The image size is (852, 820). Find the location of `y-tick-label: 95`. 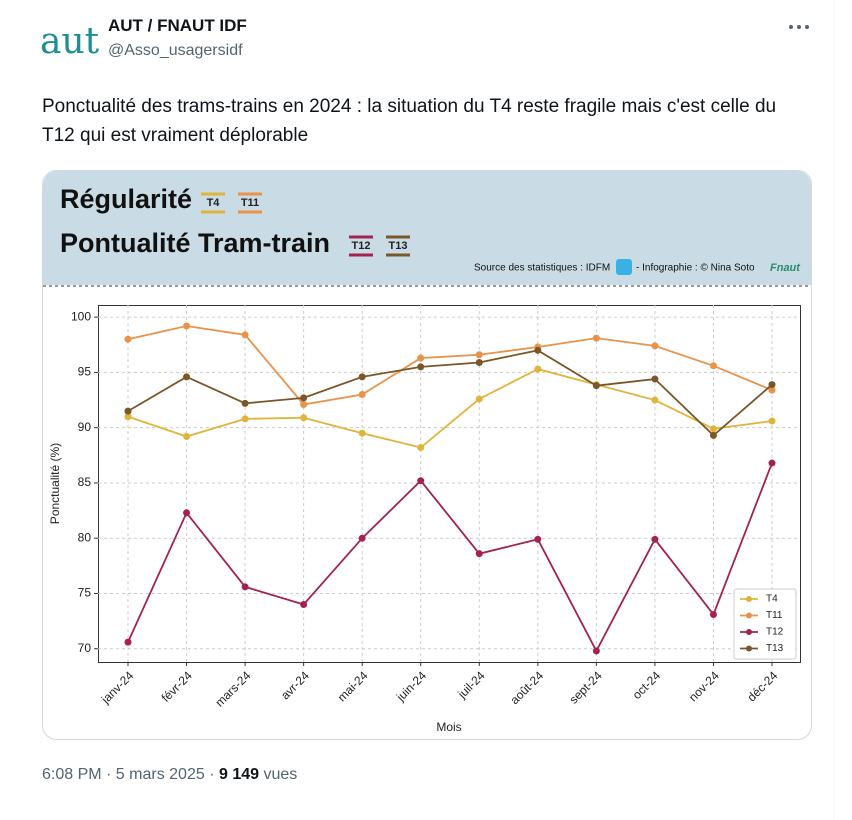

y-tick-label: 95 is located at coordinates (85, 372).